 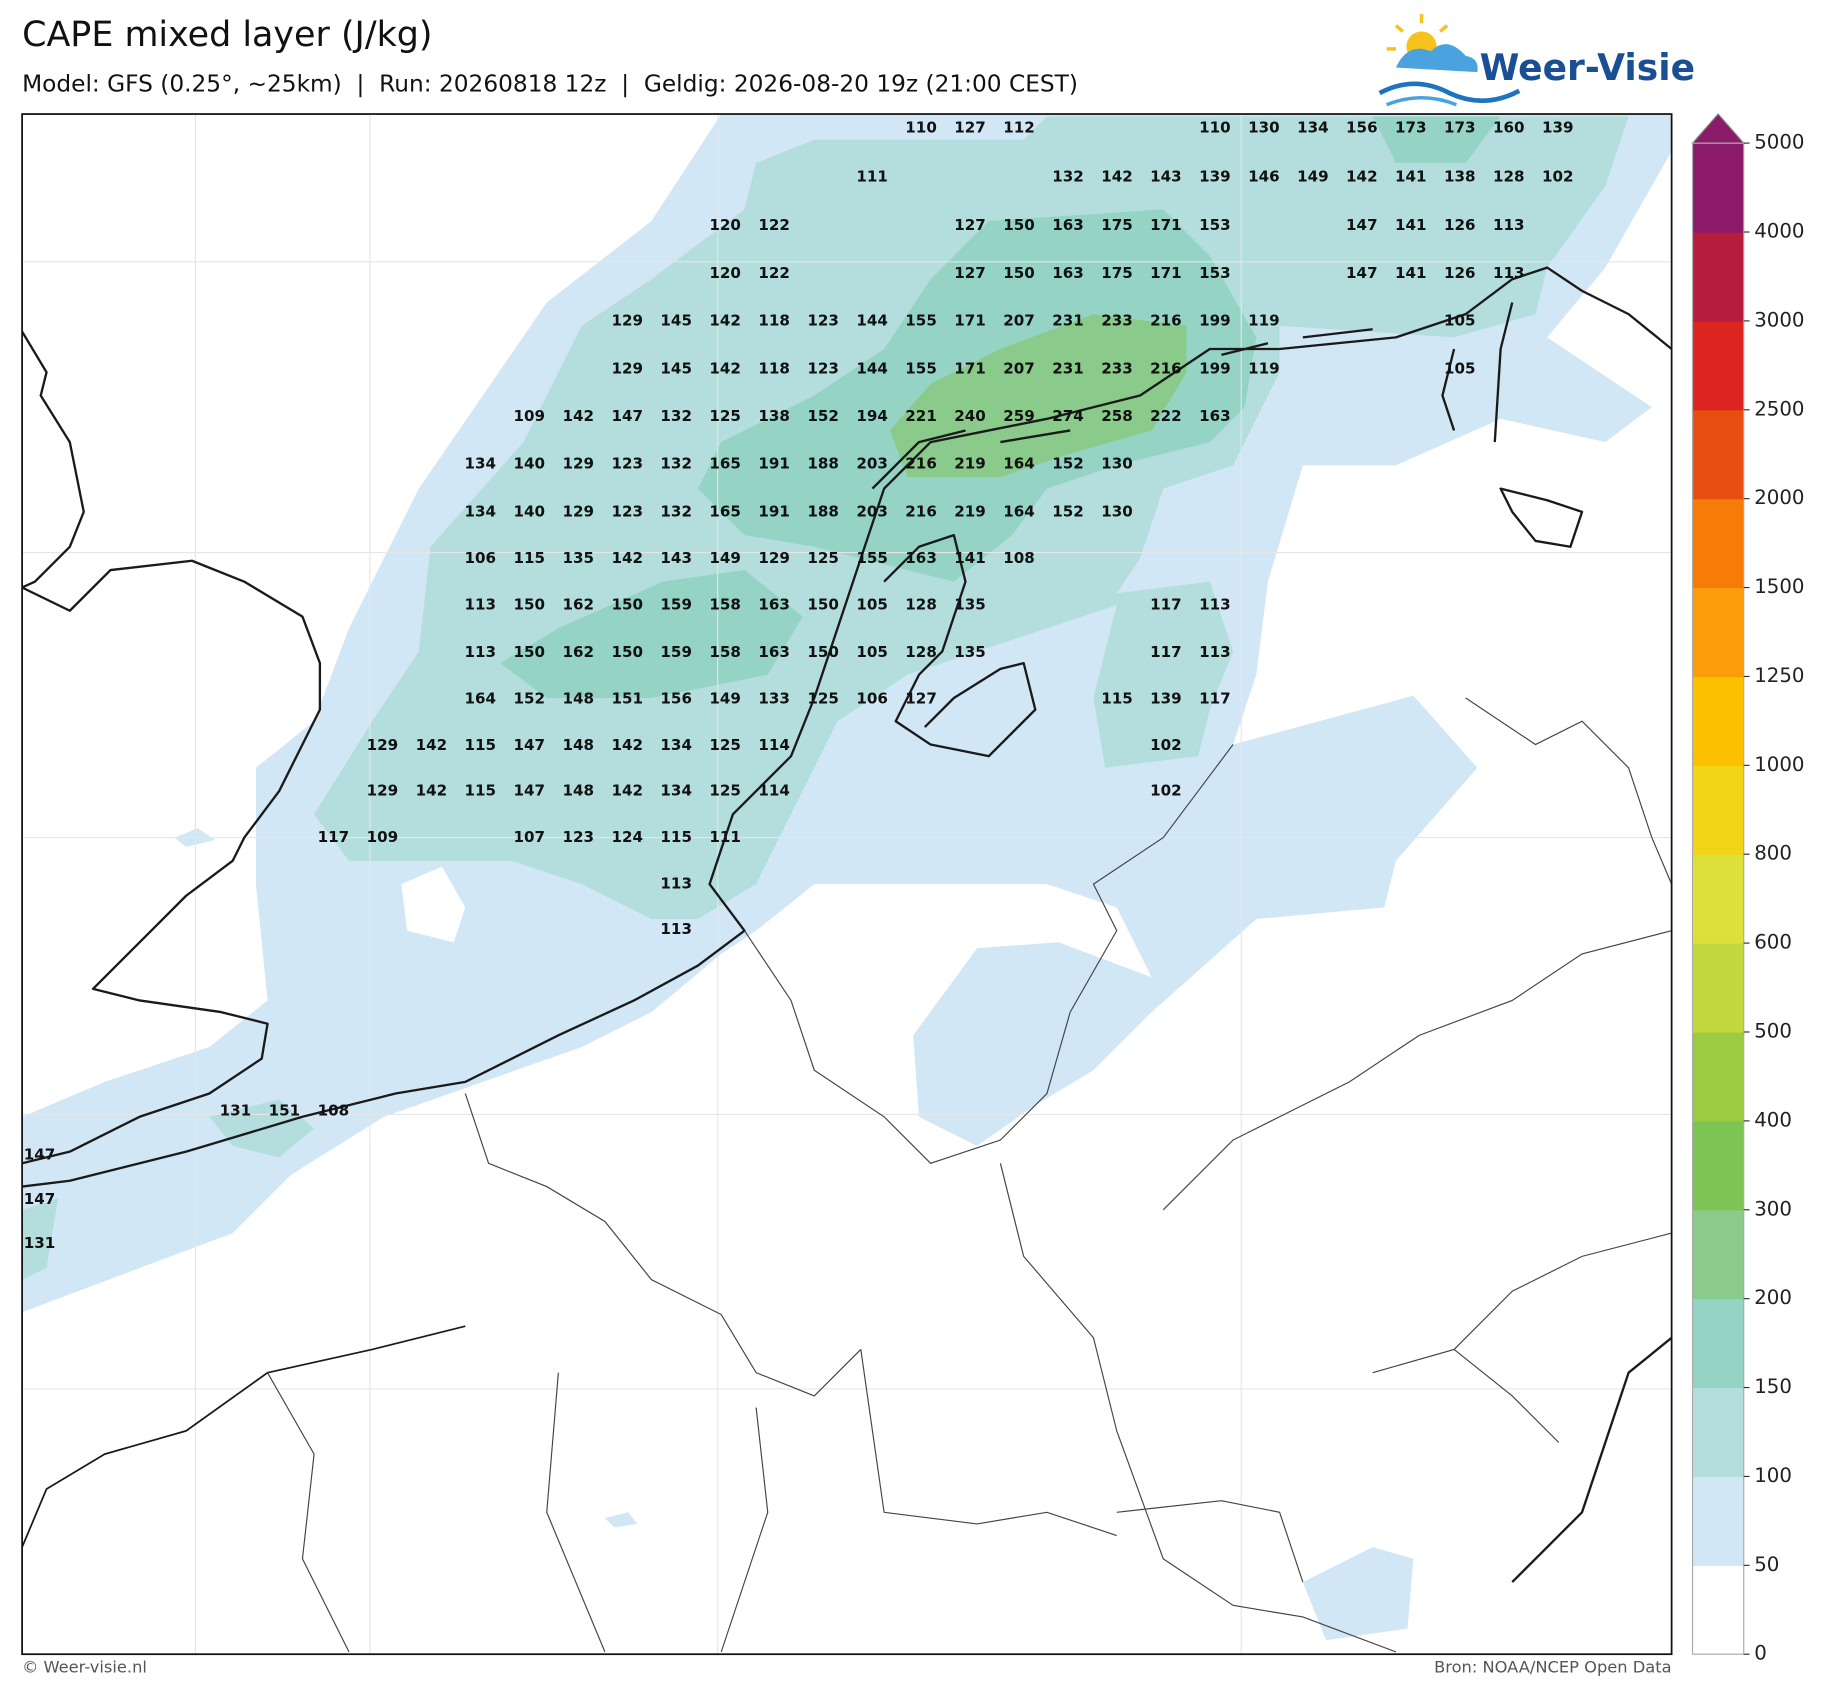 What do you see at coordinates (1779, 675) in the screenshot?
I see `colorbar-tick-label: 1250` at bounding box center [1779, 675].